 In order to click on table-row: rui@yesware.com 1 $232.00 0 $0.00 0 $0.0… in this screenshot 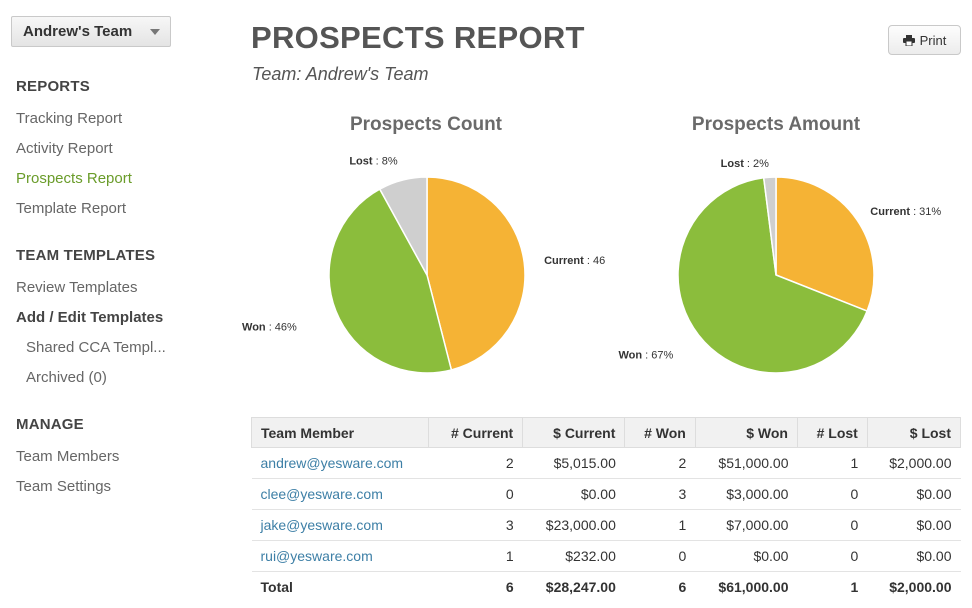, I will do `click(606, 556)`.